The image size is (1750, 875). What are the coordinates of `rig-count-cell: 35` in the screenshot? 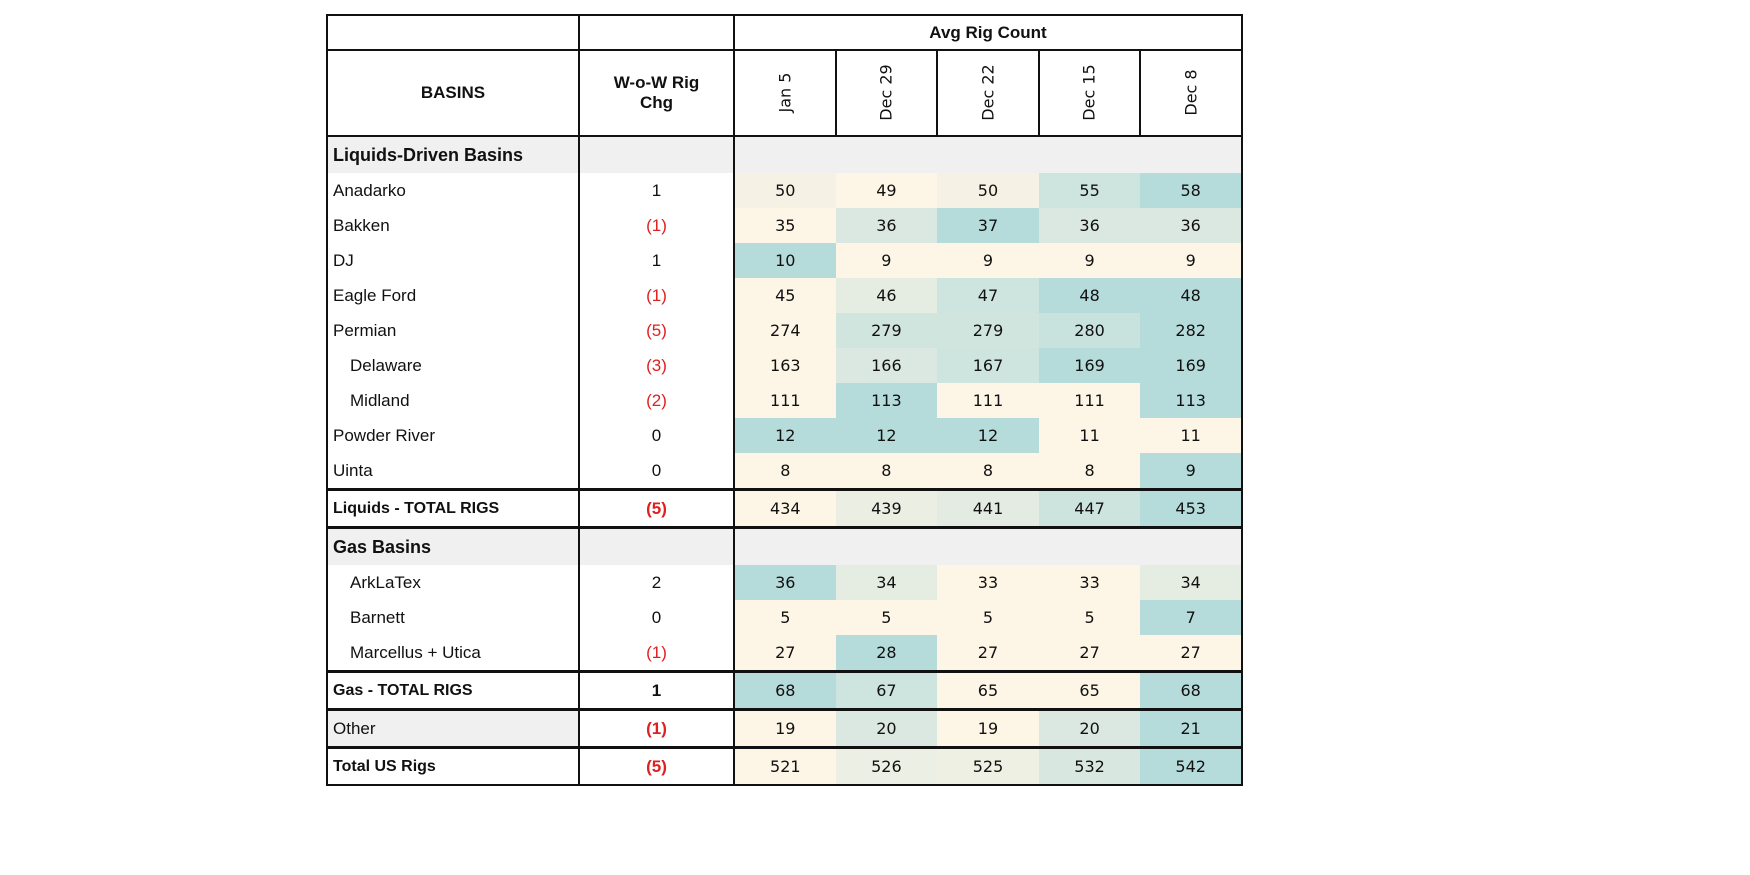 It's located at (785, 225).